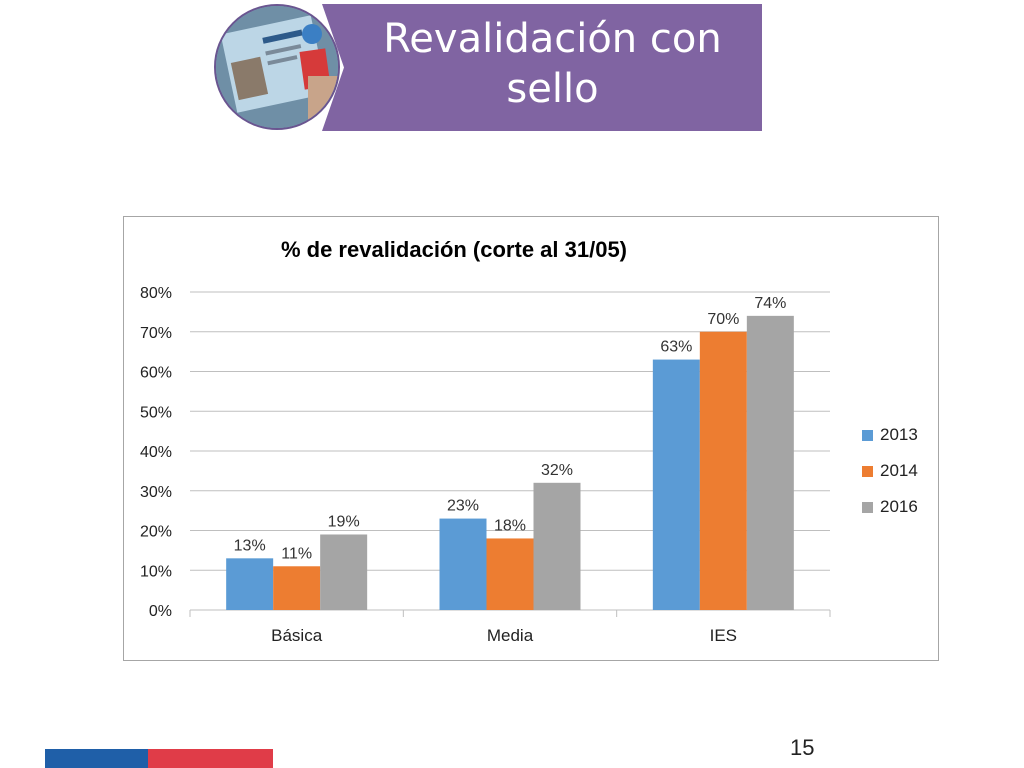  Describe the element at coordinates (557, 470) in the screenshot. I see `data-label: 32%` at that location.